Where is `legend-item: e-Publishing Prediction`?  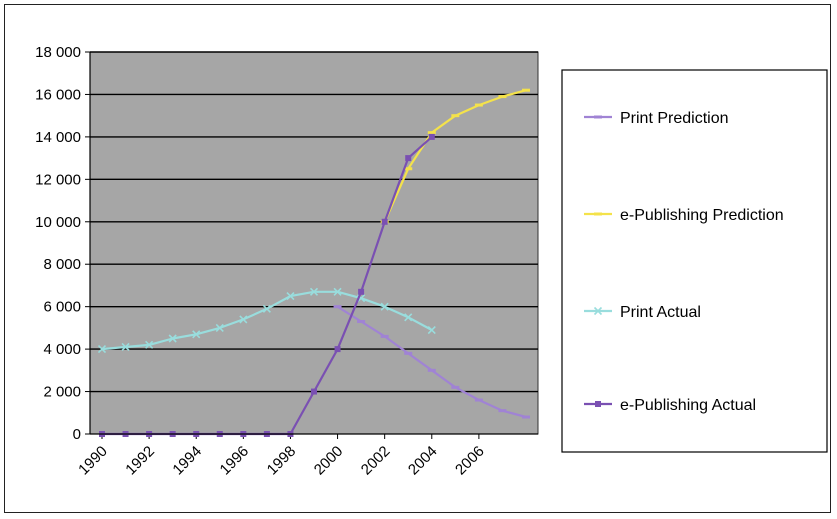
legend-item: e-Publishing Prediction is located at coordinates (684, 215).